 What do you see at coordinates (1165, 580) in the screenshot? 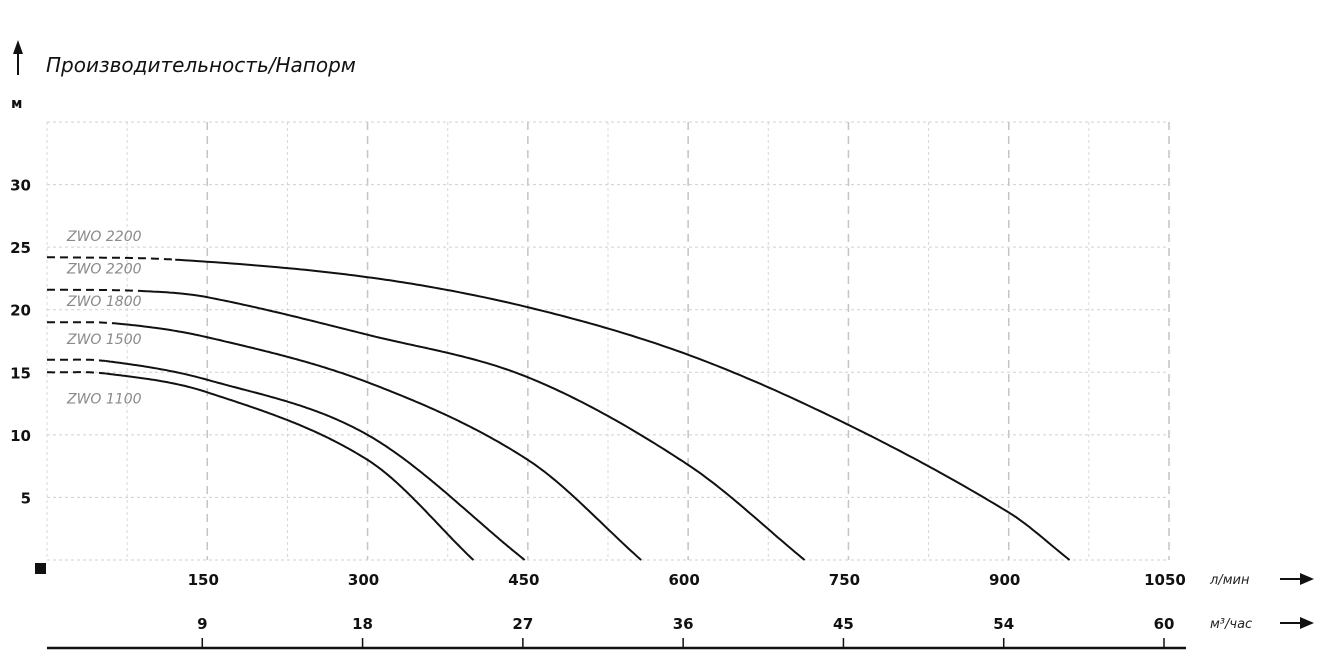
I see `x-tick-label: 1050` at bounding box center [1165, 580].